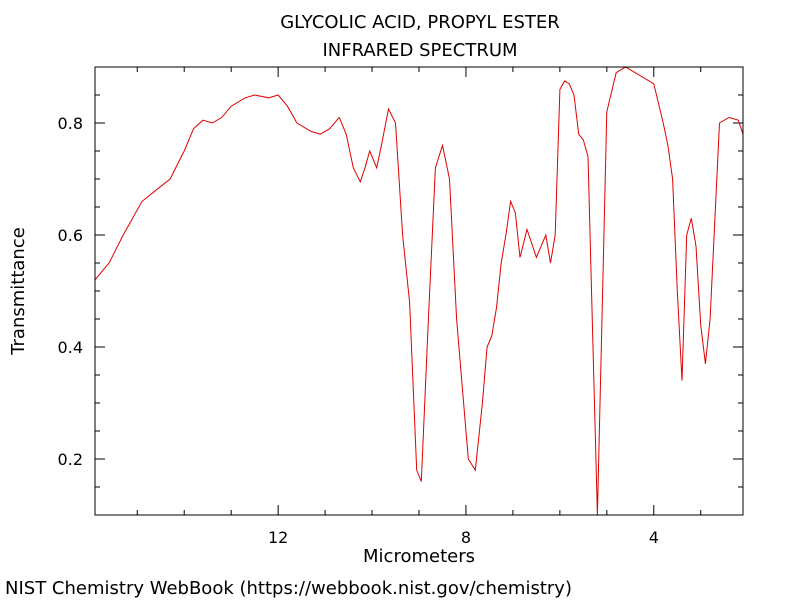  What do you see at coordinates (419, 50) in the screenshot?
I see `chart-subtitle: INFRARED SPECTRUM` at bounding box center [419, 50].